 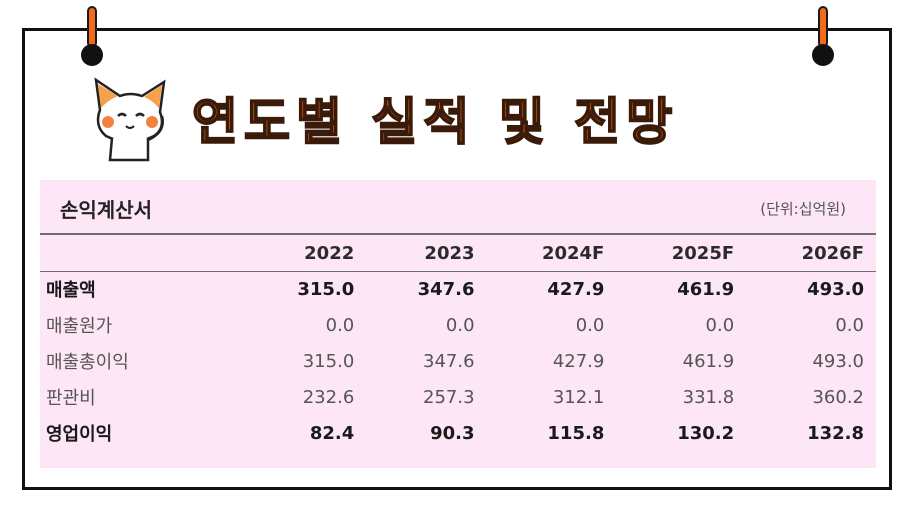 I want to click on table-row: 매출총이익 315.0 347.6 427.9 461.9 493.0, so click(x=458, y=361).